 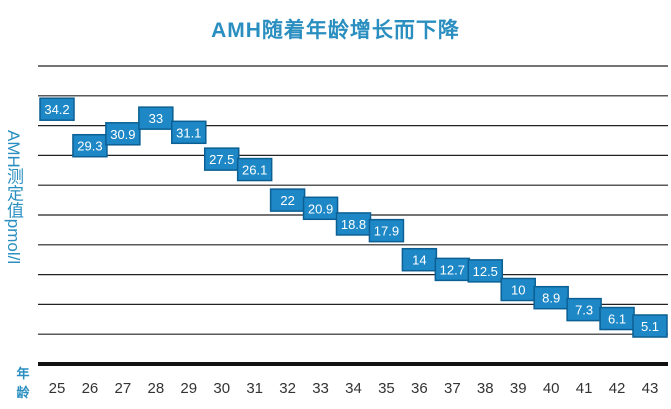 What do you see at coordinates (320, 388) in the screenshot?
I see `x-tick-label: 33` at bounding box center [320, 388].